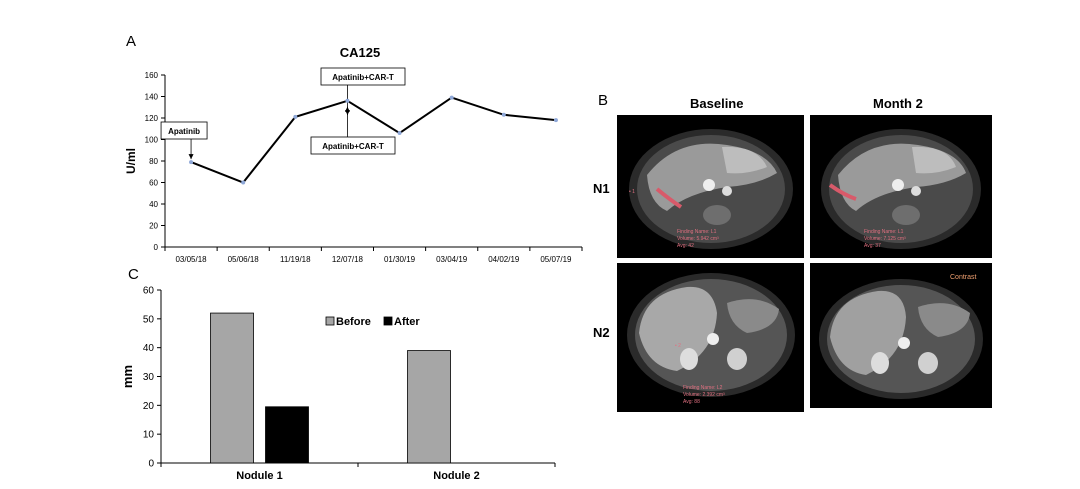 Image resolution: width=1080 pixels, height=489 pixels. Describe the element at coordinates (131, 41) in the screenshot. I see `panel-letter-a: A` at that location.